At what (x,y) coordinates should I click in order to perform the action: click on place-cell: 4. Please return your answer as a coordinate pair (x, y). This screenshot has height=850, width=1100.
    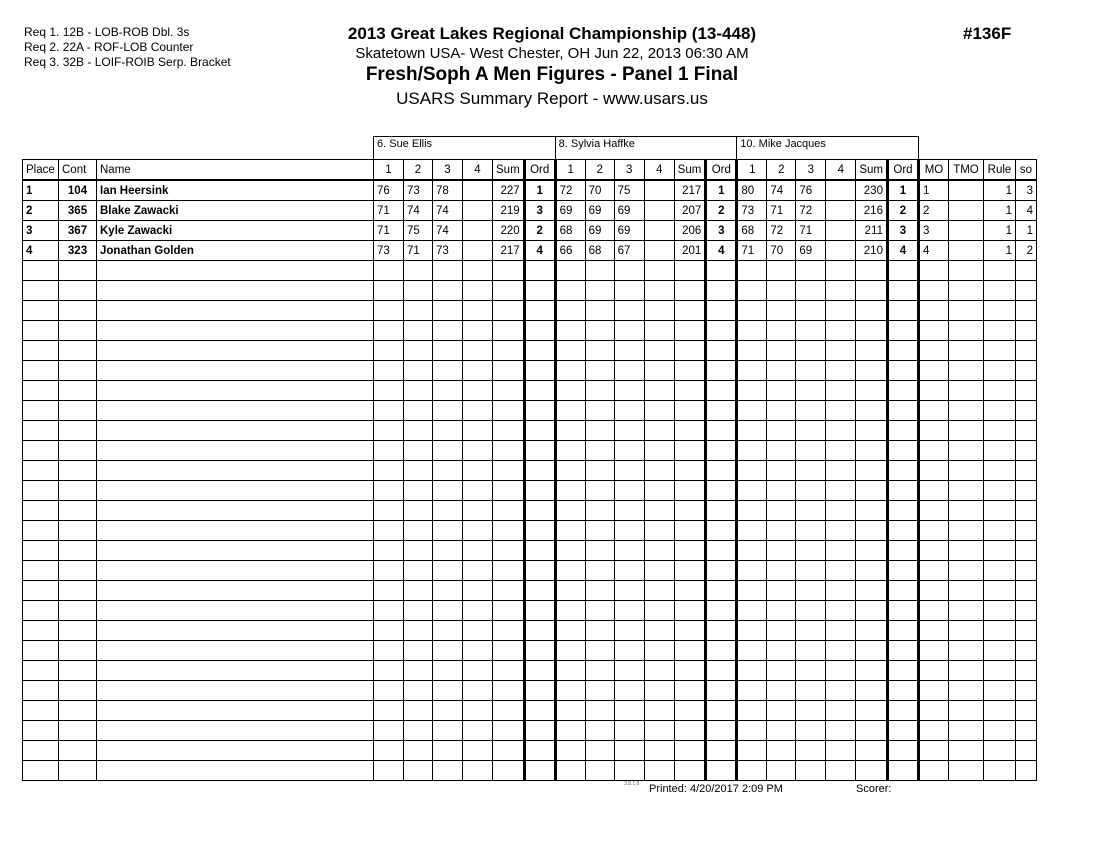
    Looking at the image, I should click on (40, 250).